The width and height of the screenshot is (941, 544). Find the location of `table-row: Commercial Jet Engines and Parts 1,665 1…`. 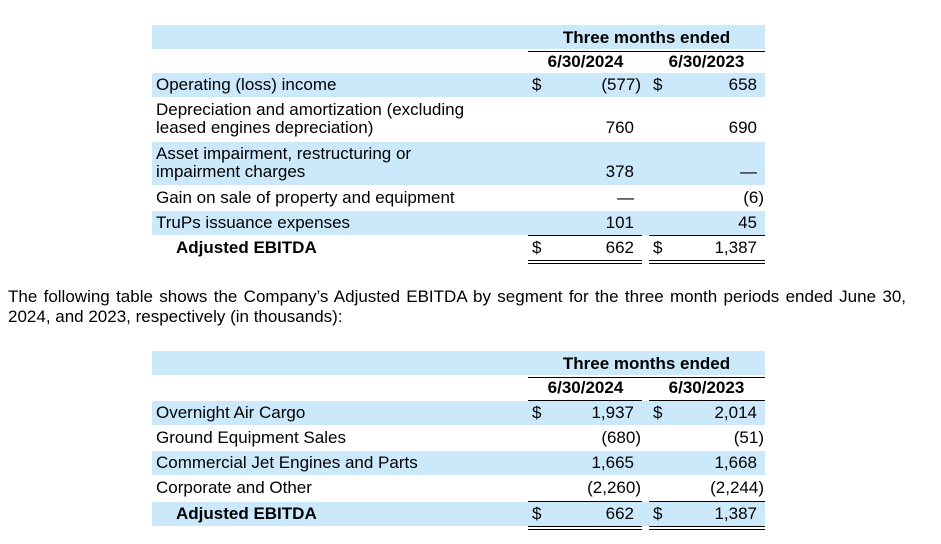

table-row: Commercial Jet Engines and Parts 1,665 1… is located at coordinates (458, 463).